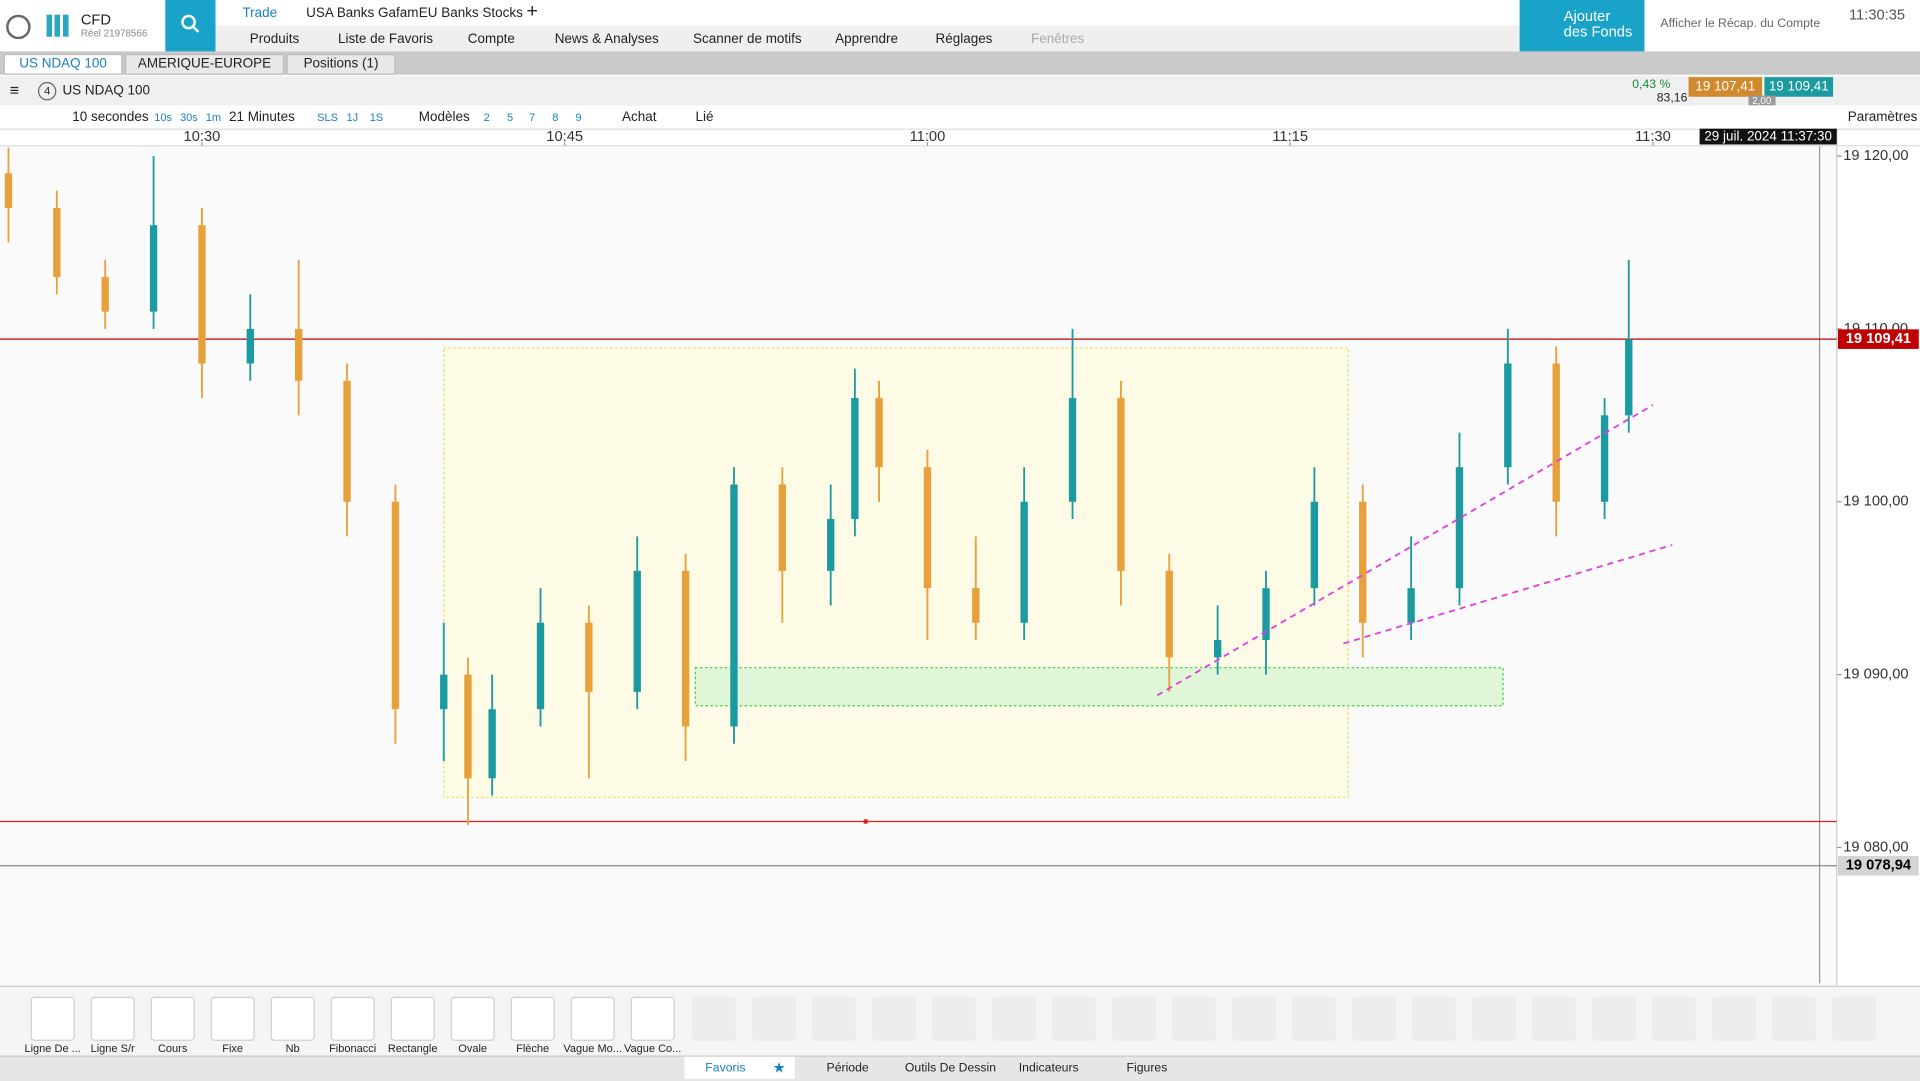 The image size is (1920, 1081). I want to click on toolbar-item: Paramètres, so click(1882, 117).